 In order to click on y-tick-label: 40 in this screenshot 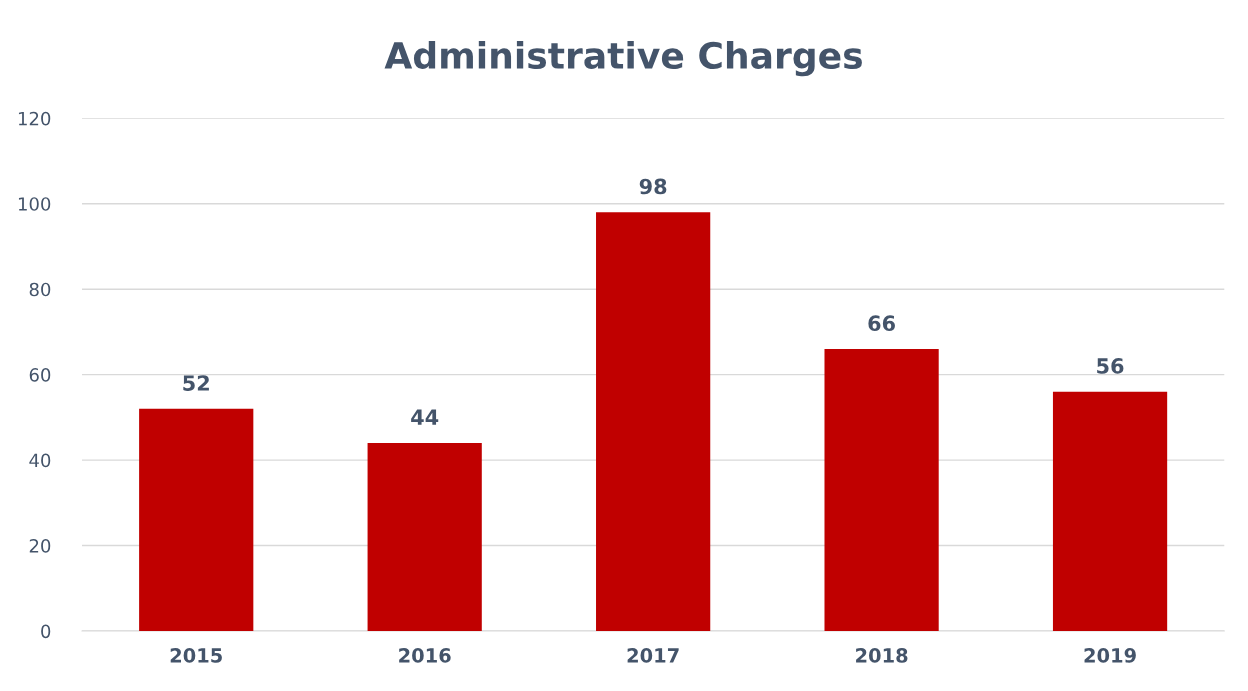, I will do `click(40, 460)`.